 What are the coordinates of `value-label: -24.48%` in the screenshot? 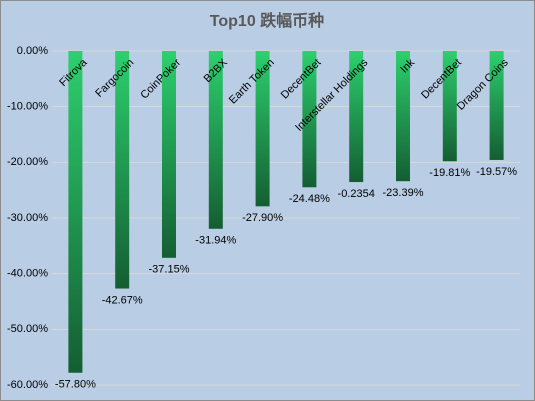 It's located at (309, 199).